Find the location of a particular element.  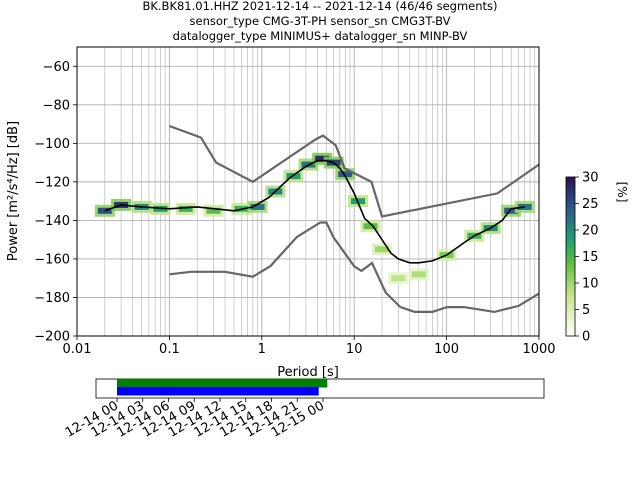

colorbar-tick-label: 15 is located at coordinates (590, 257).